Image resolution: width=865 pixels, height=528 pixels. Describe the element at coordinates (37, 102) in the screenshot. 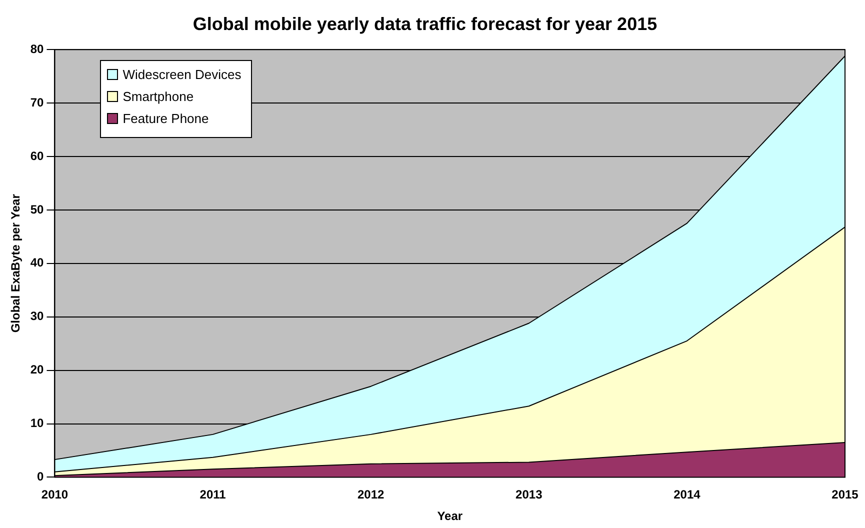

I see `y-tick-label: 70` at that location.